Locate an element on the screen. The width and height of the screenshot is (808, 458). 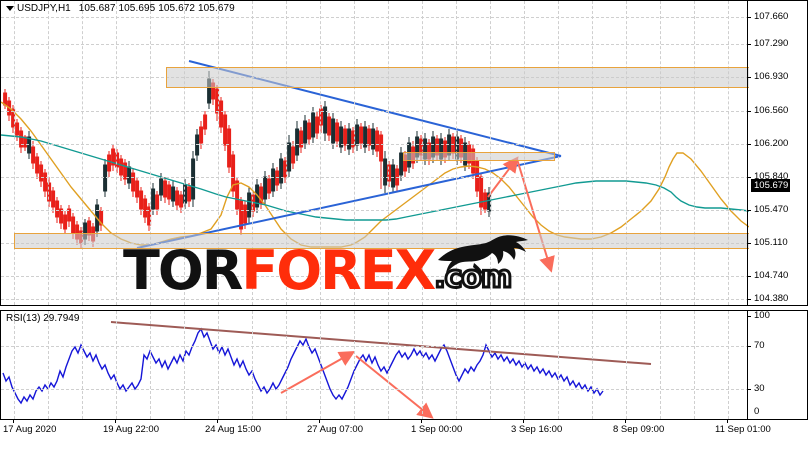
price-tick: 106.930 is located at coordinates (771, 76).